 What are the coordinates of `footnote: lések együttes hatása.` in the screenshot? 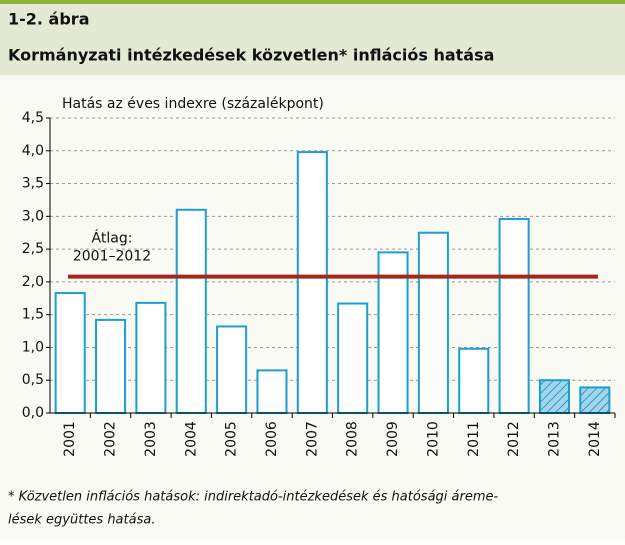 It's located at (81, 520).